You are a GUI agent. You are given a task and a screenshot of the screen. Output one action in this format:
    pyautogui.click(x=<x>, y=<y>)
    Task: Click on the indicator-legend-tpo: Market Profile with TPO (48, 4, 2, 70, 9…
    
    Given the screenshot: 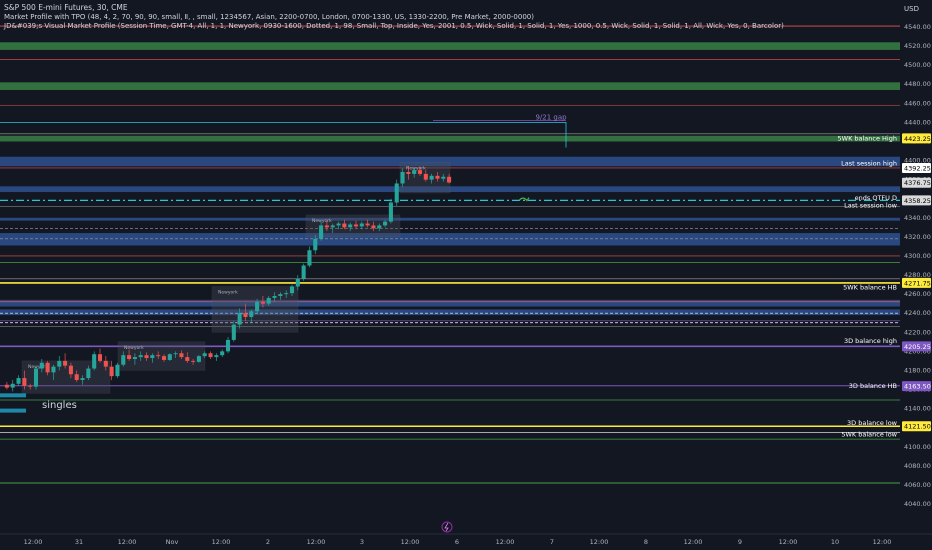 What is the action you would take?
    pyautogui.click(x=269, y=17)
    